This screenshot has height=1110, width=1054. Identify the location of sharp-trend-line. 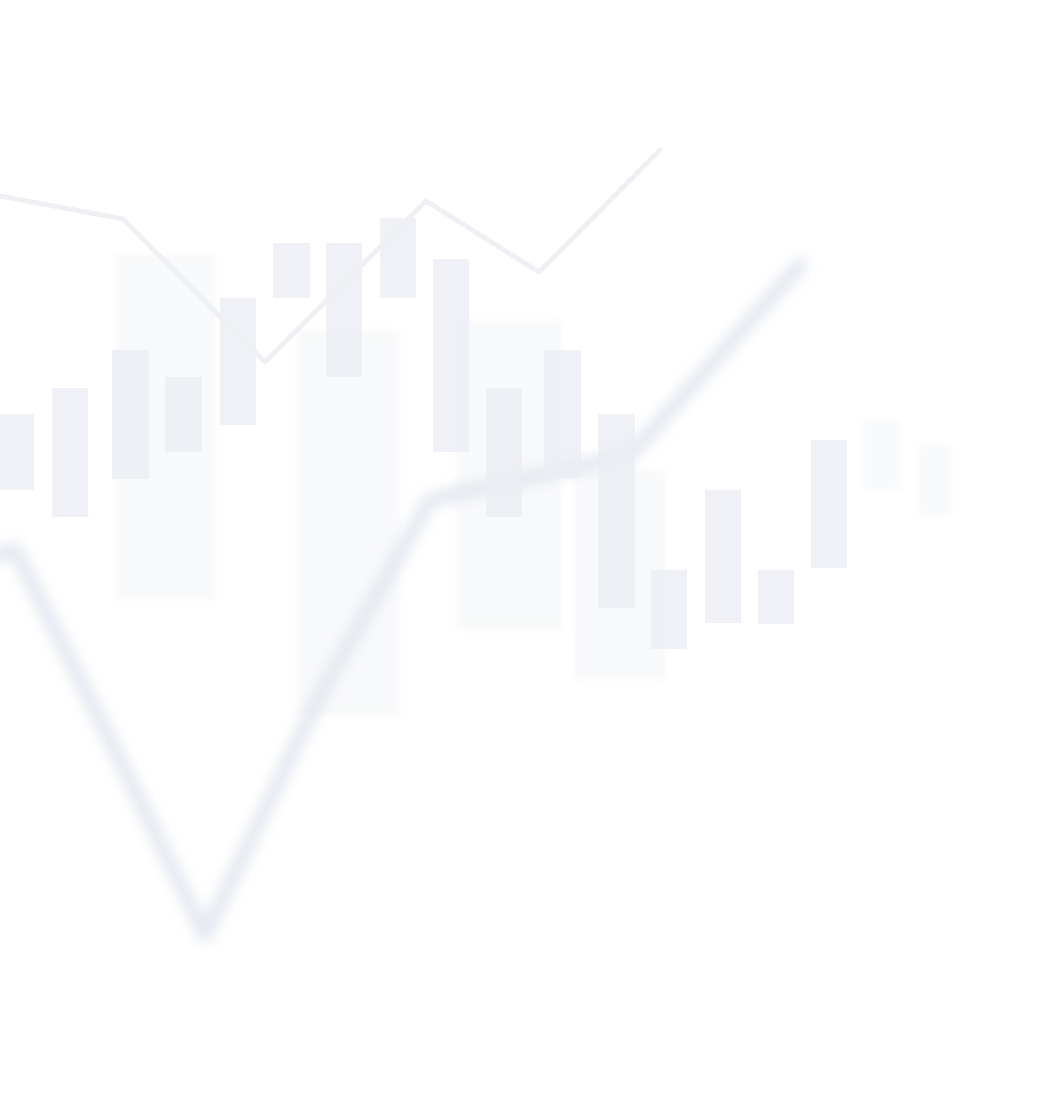
(331, 256).